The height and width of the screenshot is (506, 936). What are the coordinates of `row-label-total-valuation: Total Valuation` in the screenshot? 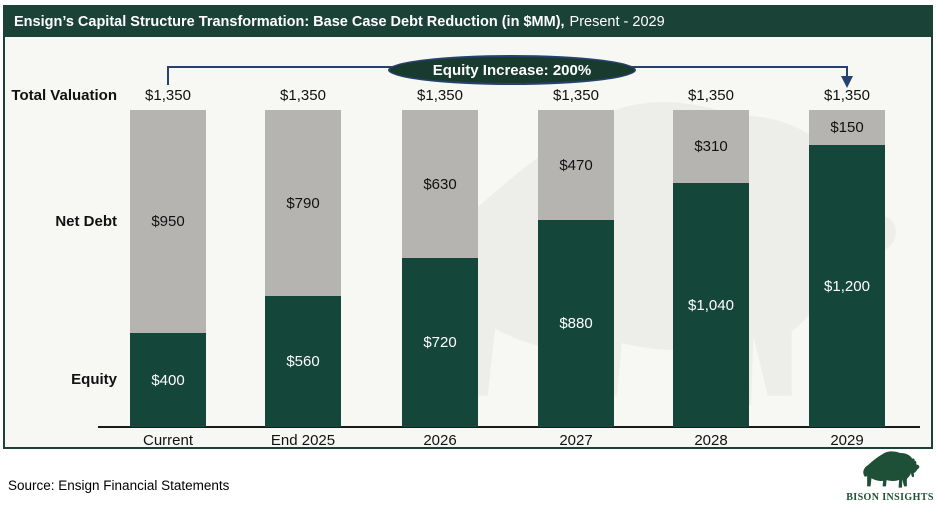 It's located at (64, 95).